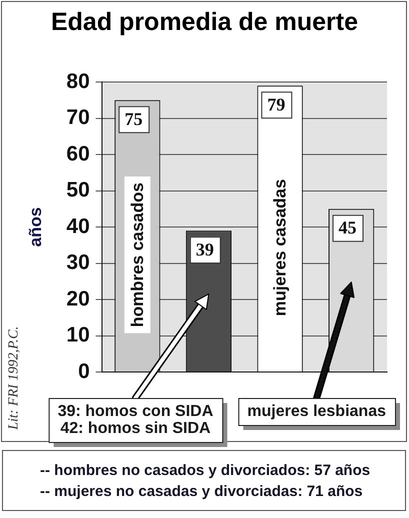 Image resolution: width=409 pixels, height=518 pixels. I want to click on chart-title: Edad promedia de muerte, so click(204, 22).